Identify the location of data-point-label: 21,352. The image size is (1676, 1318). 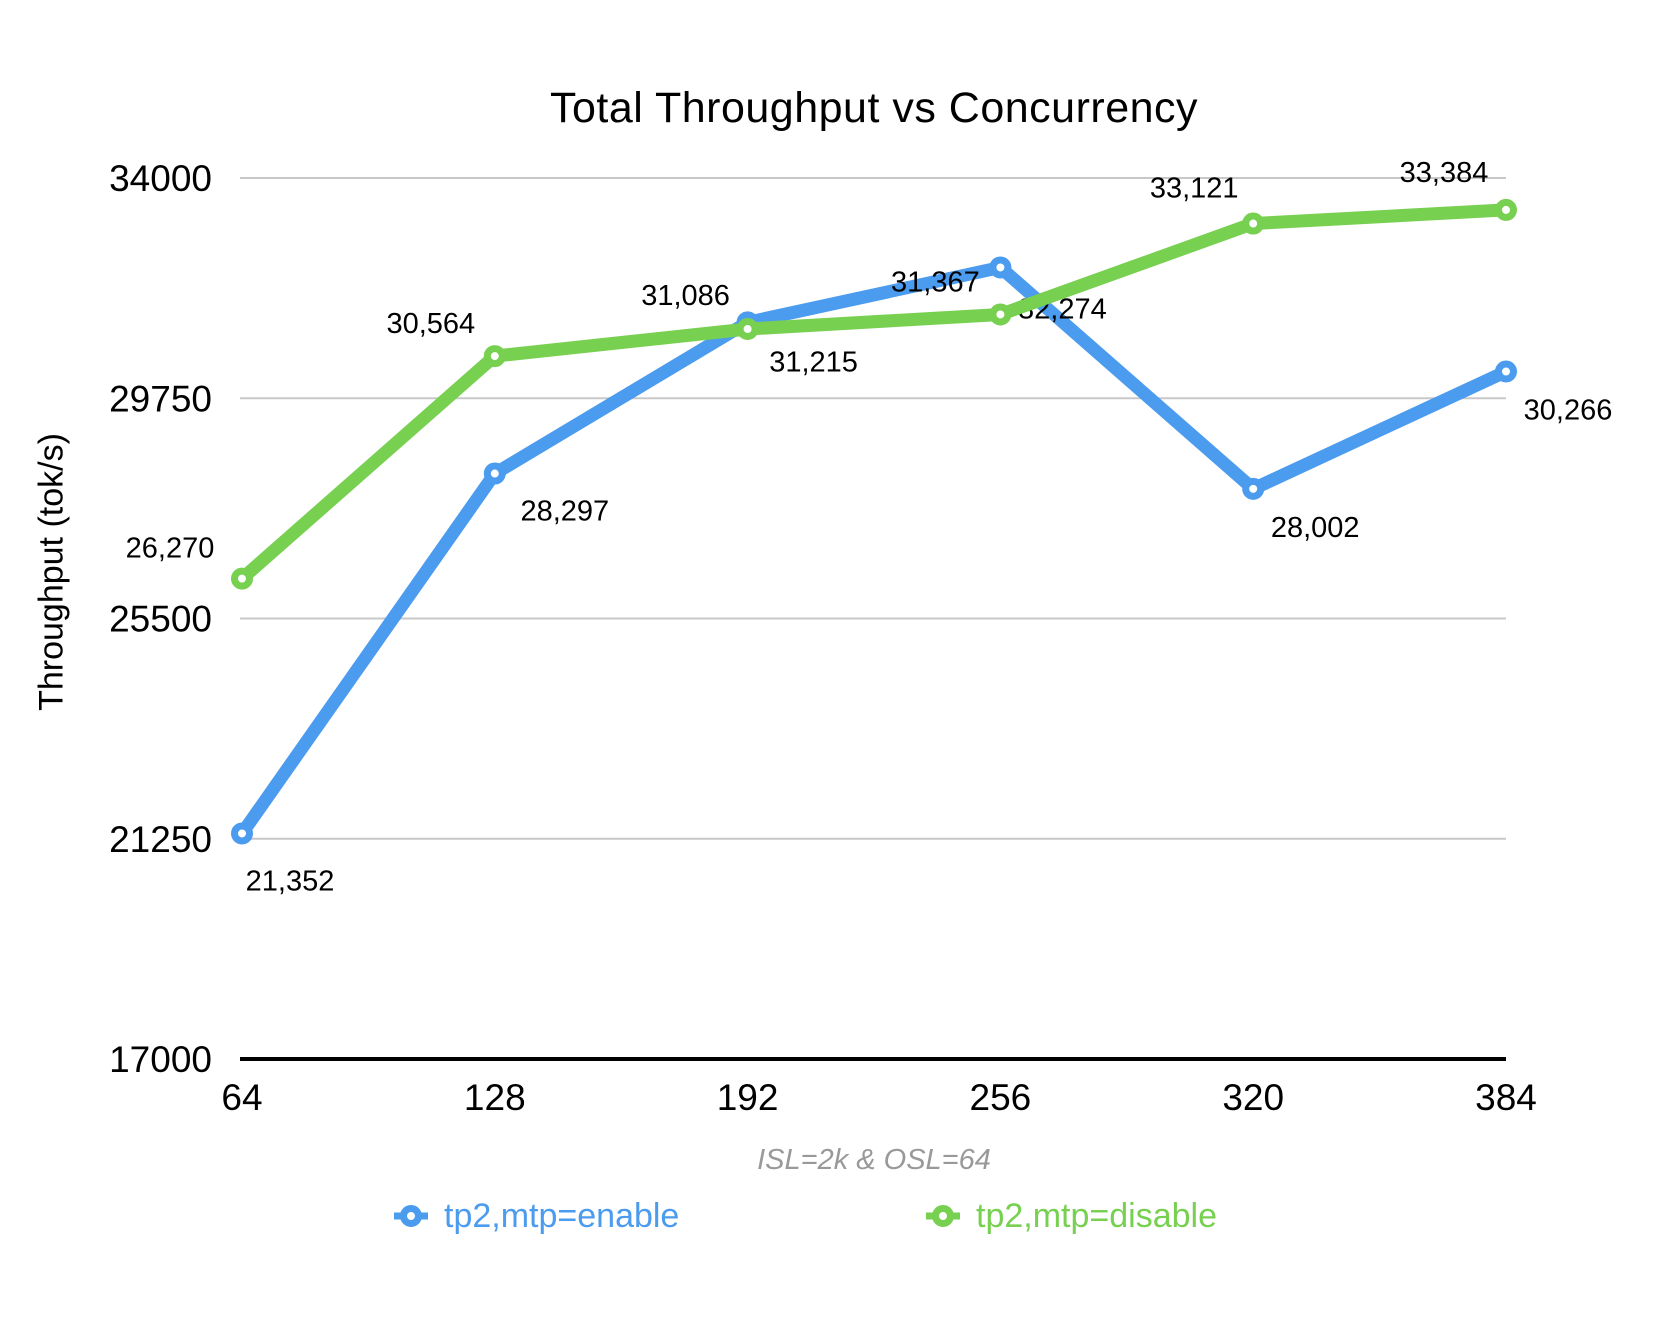
(290, 881).